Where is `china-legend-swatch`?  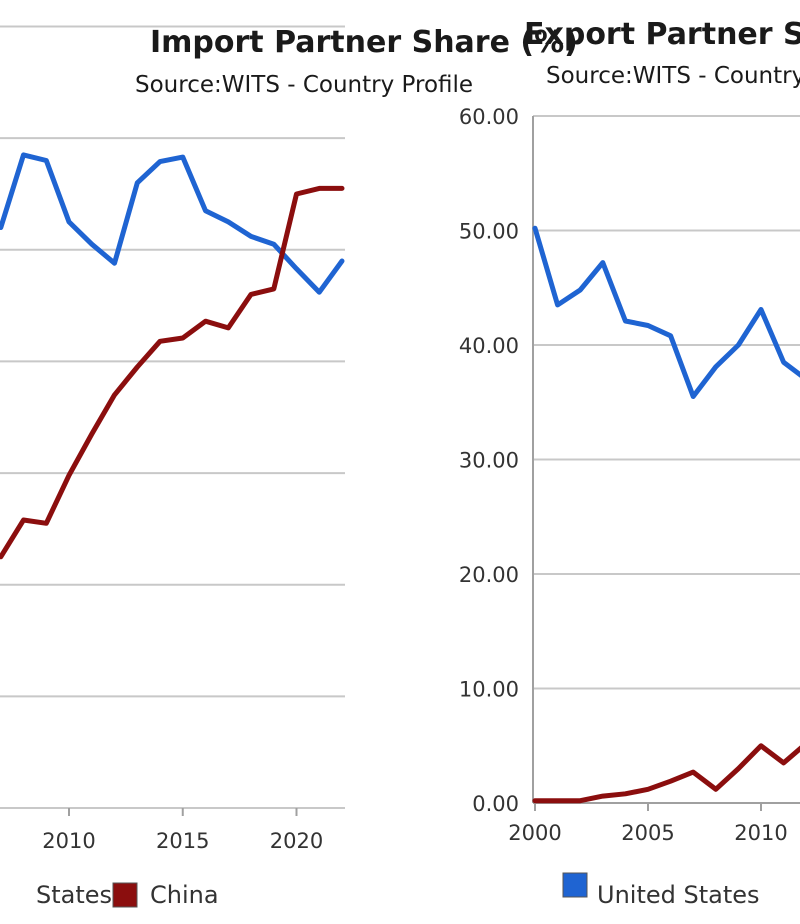 china-legend-swatch is located at coordinates (125, 895).